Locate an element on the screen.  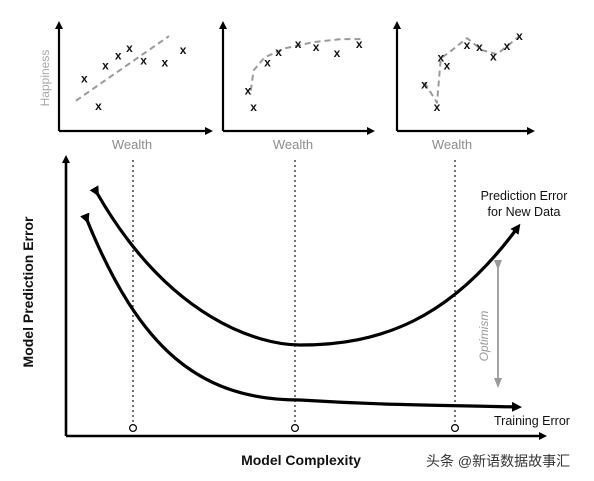
panel-1-x-label: Wealth is located at coordinates (132, 144).